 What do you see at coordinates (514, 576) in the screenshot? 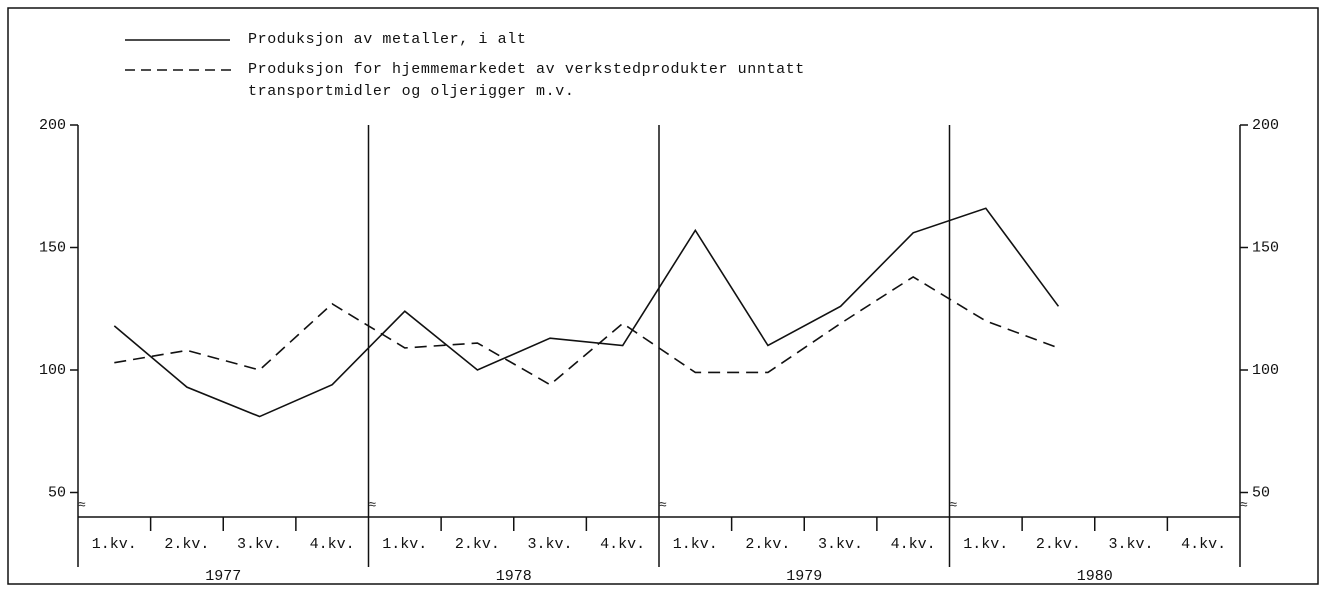
I see `year-label: 1978` at bounding box center [514, 576].